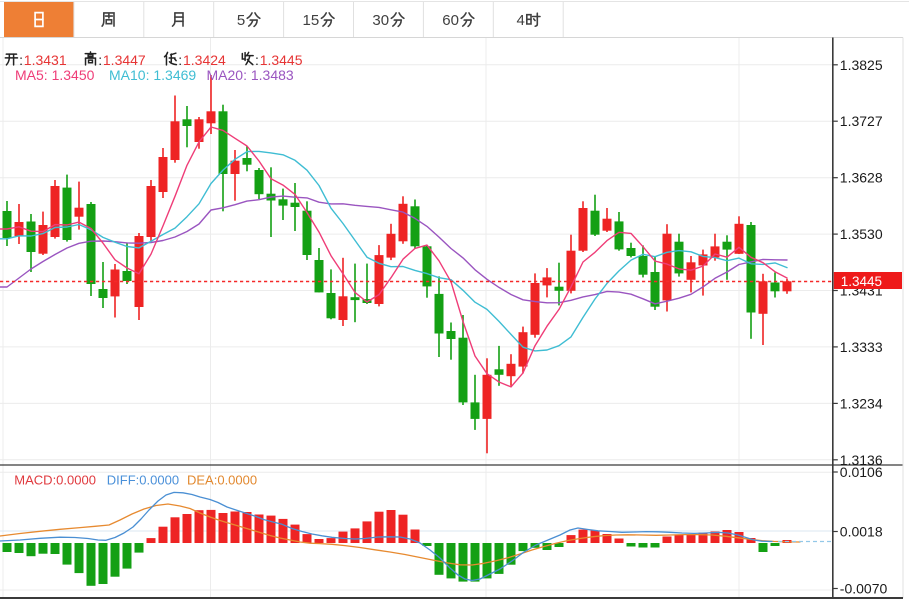  Describe the element at coordinates (241, 20) in the screenshot. I see `svg-text: 5` at that location.